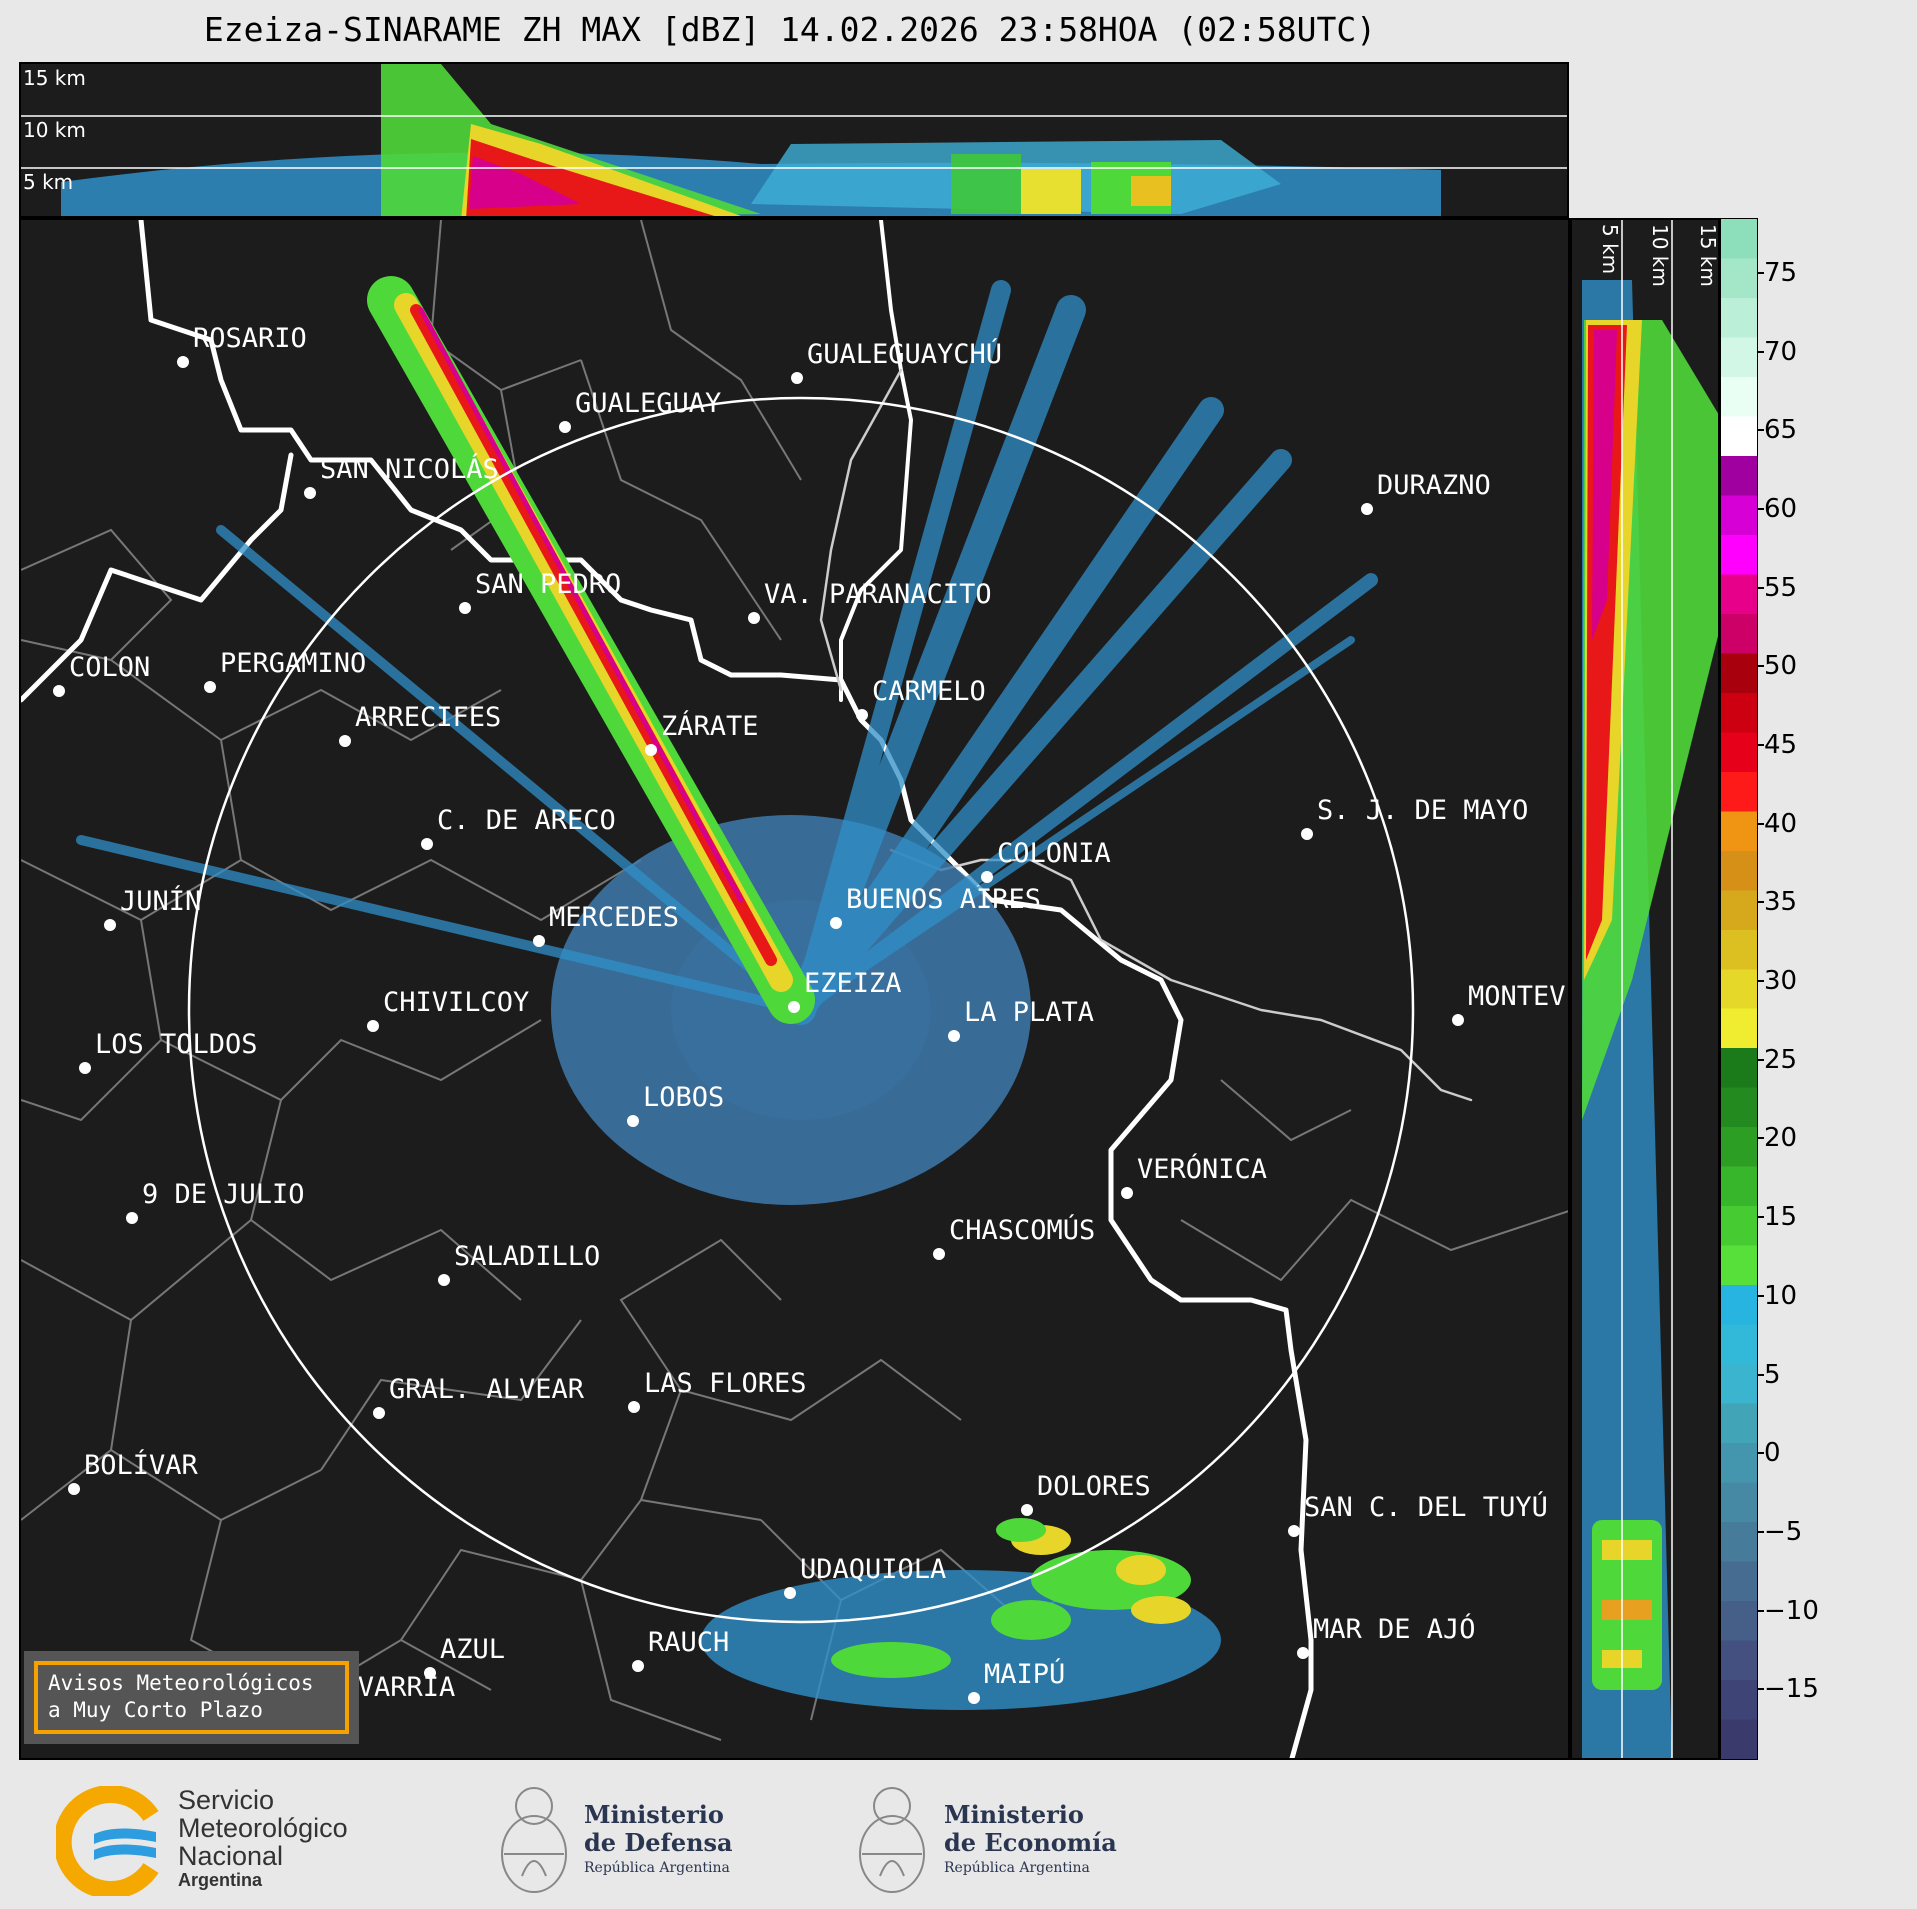 The image size is (1917, 1909). What do you see at coordinates (54, 130) in the screenshot?
I see `level-label-10km: 10 km` at bounding box center [54, 130].